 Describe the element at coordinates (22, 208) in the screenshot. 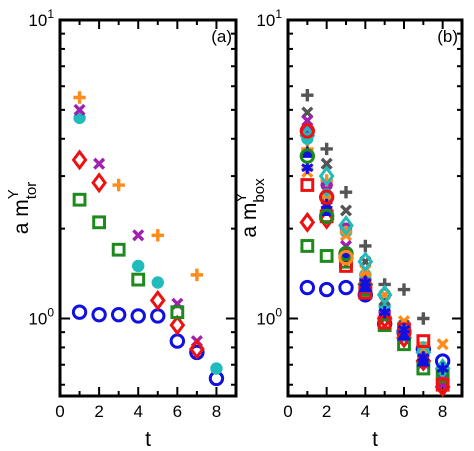

I see `y-axis-label: a mYtor` at that location.